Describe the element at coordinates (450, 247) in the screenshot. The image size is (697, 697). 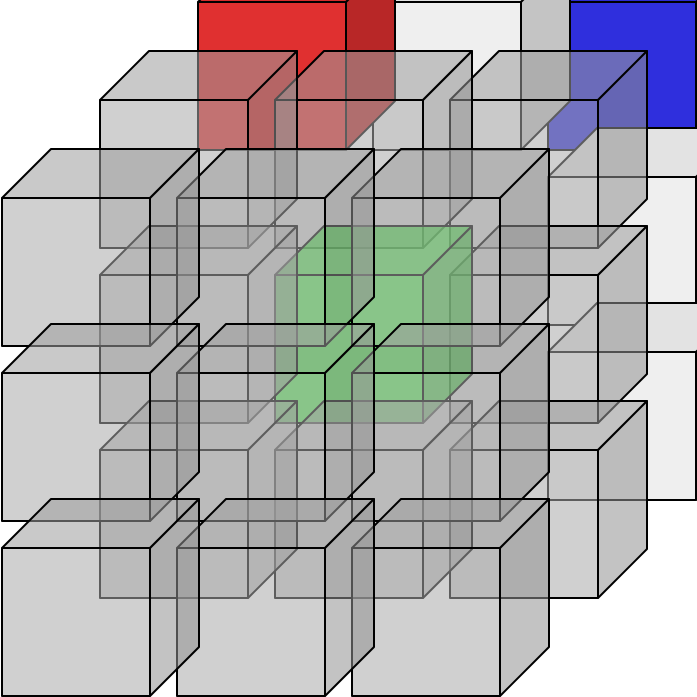
I see `cube-front-r0-c2-gray` at that location.